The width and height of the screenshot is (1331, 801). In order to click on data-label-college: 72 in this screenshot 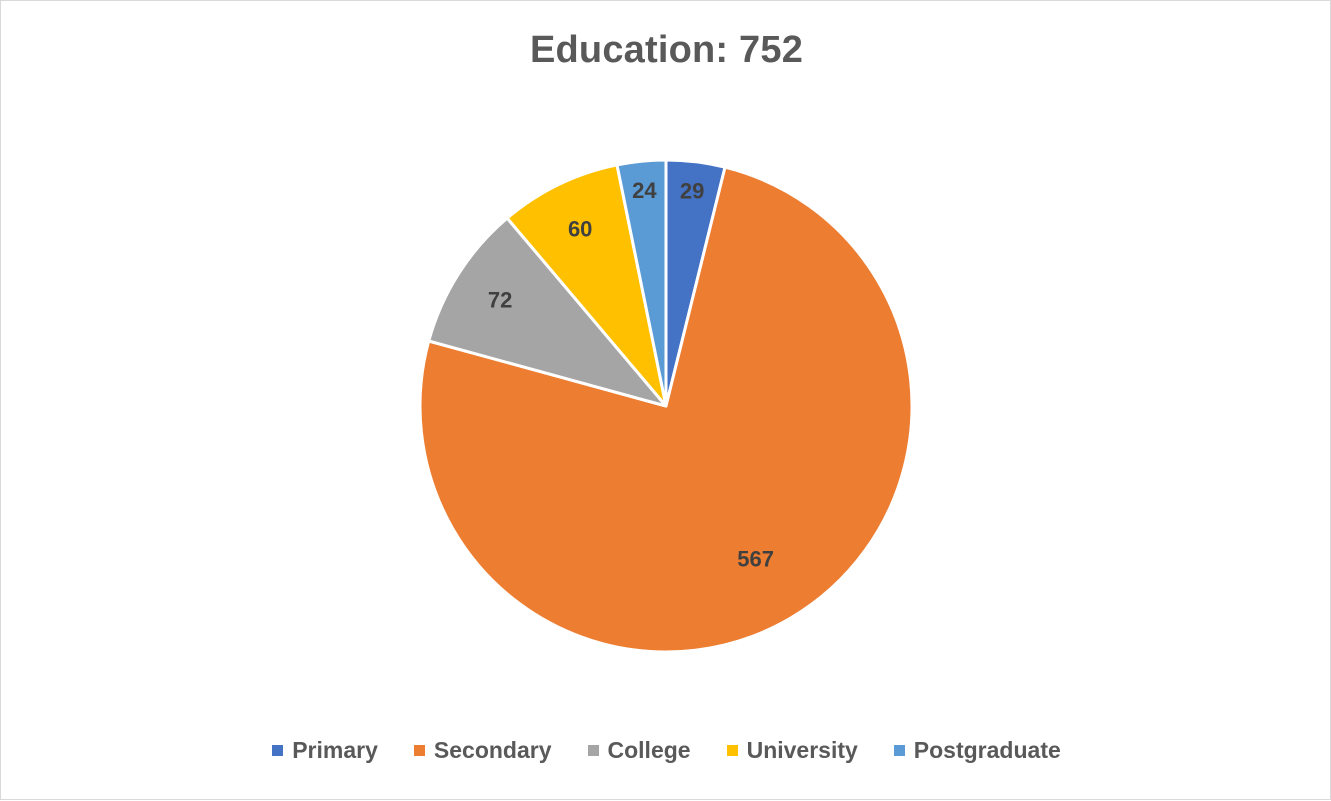, I will do `click(500, 300)`.